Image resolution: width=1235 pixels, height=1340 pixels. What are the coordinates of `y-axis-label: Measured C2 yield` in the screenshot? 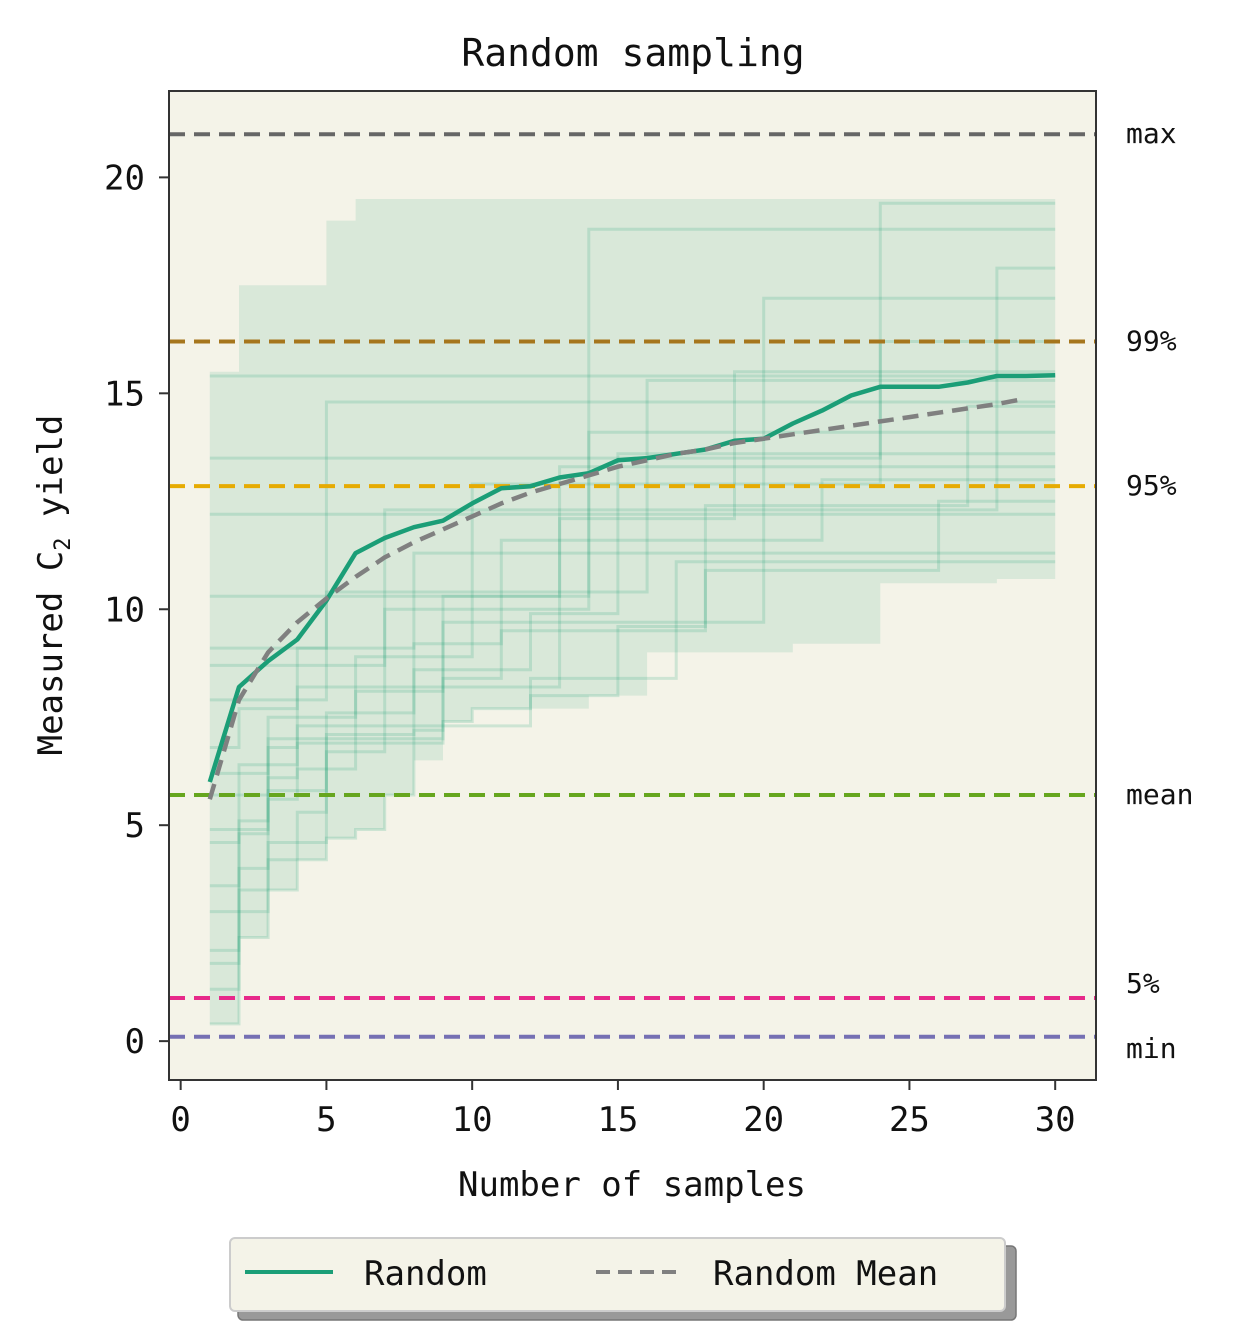 It's located at (53, 585).